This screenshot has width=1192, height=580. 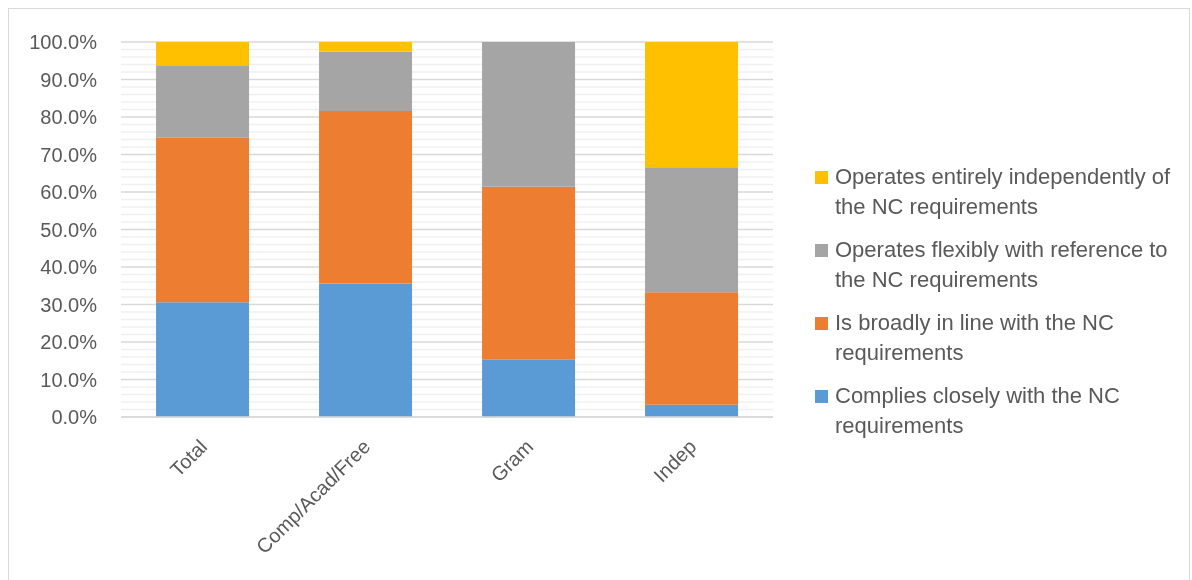 What do you see at coordinates (69, 304) in the screenshot?
I see `y-tick-label: 30.0%` at bounding box center [69, 304].